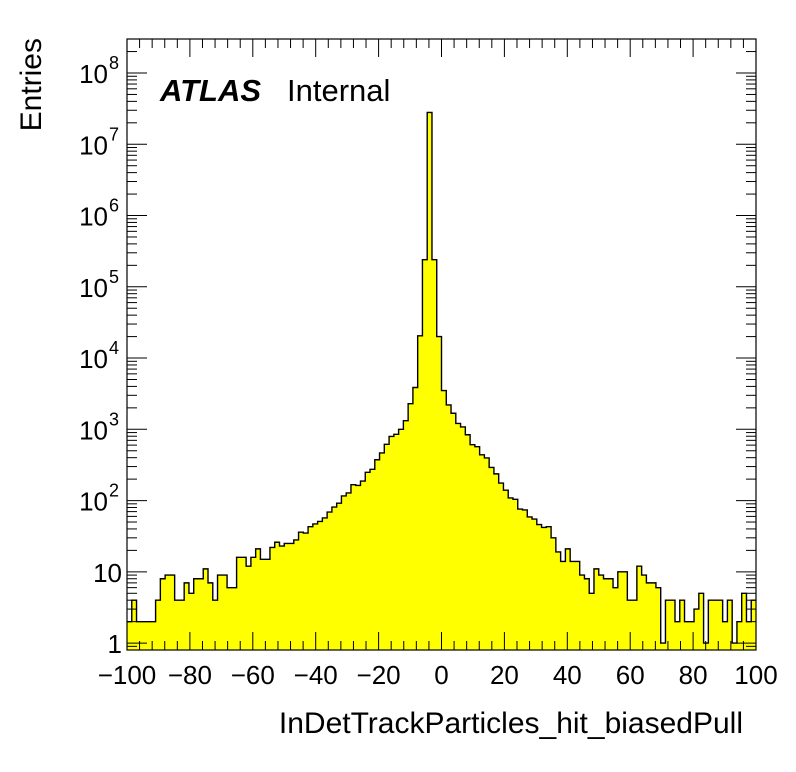 This screenshot has width=796, height=772. I want to click on y-tick-label-exponent: 4, so click(114, 348).